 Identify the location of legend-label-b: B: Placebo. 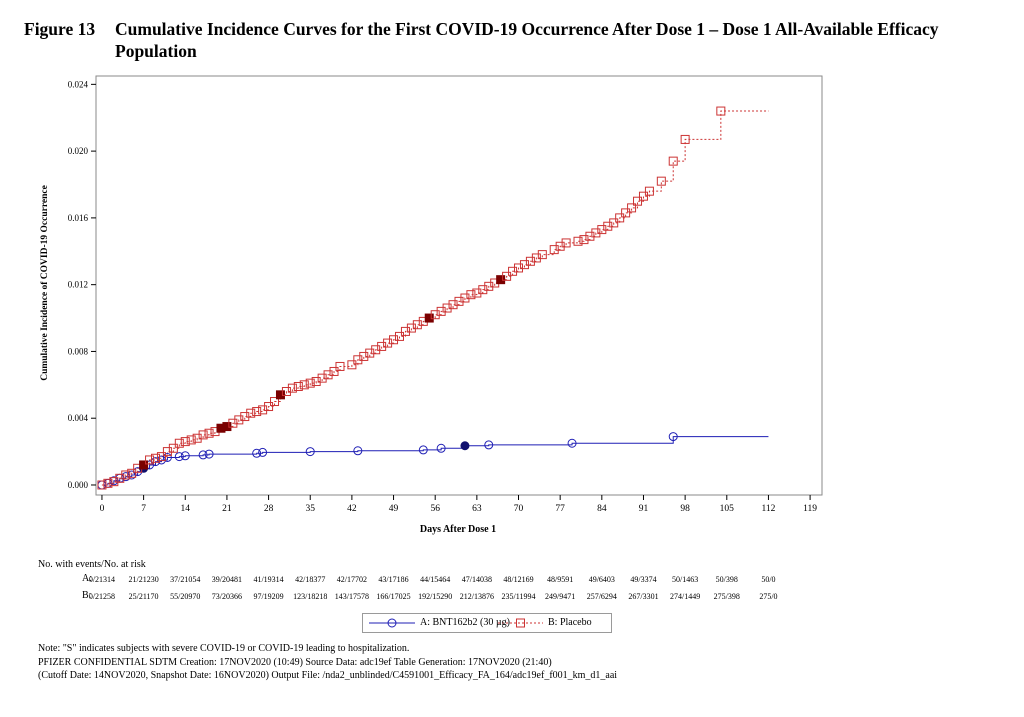
(570, 622).